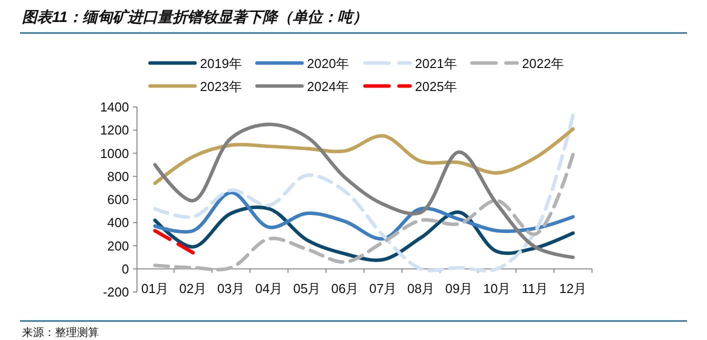  I want to click on legend-label: 2021年, so click(436, 63).